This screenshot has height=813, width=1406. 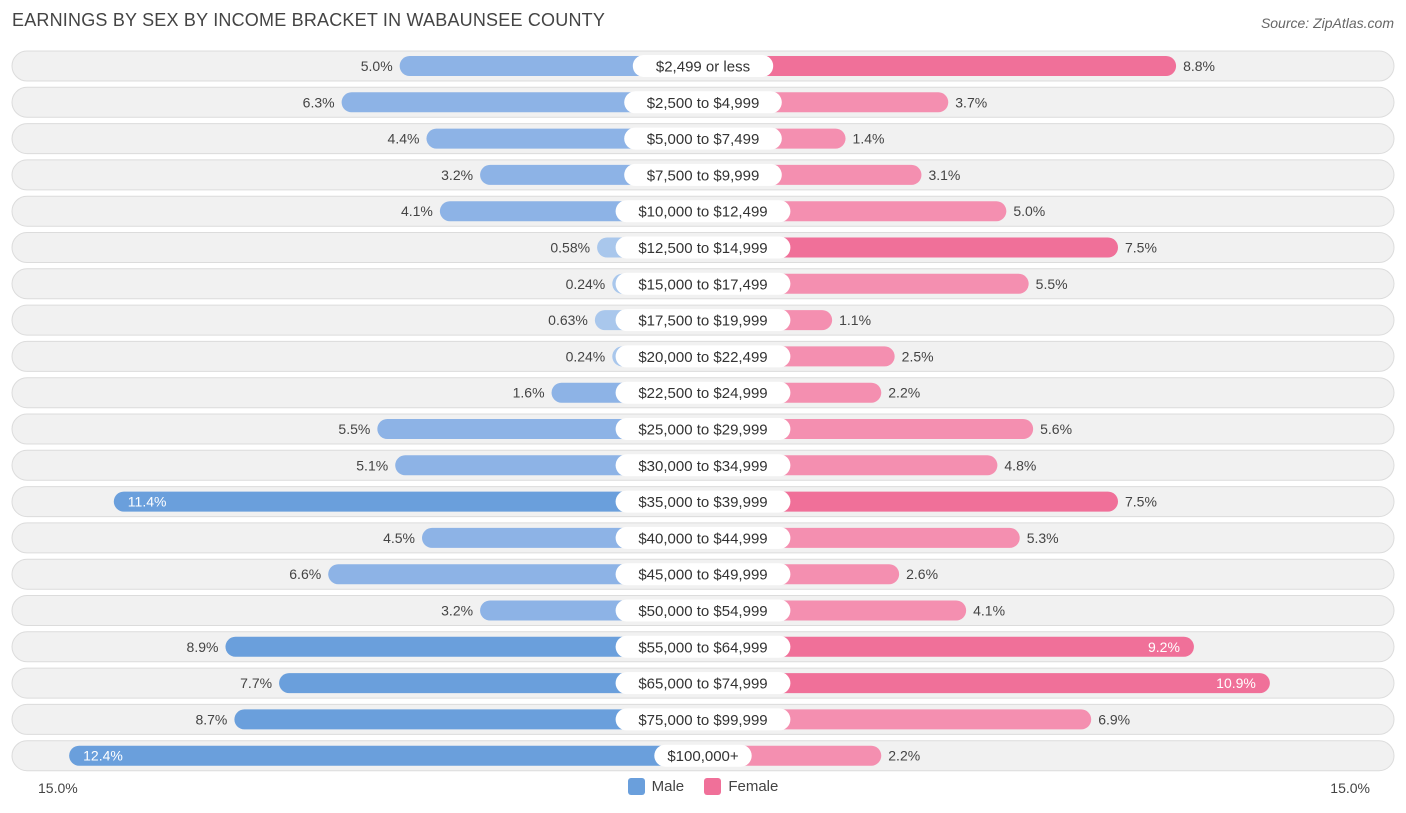 I want to click on category-label: $75,000 to $99,999, so click(x=702, y=720).